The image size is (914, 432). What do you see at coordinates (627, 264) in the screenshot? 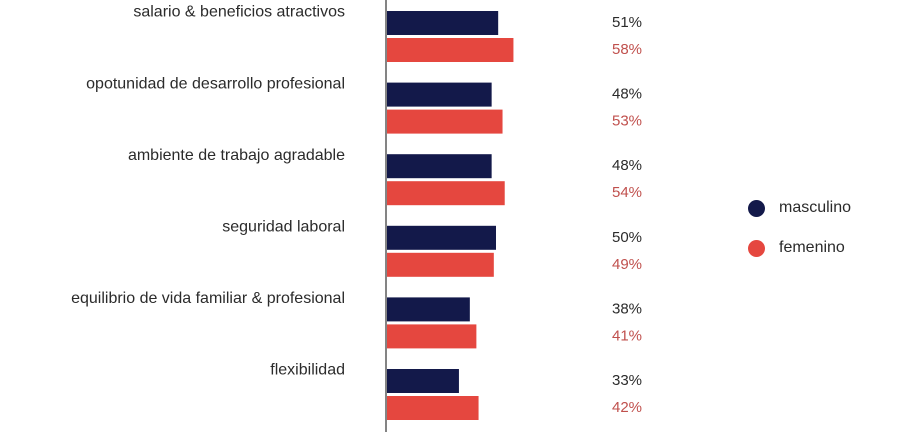
I see `value-label-femenino: 49%` at bounding box center [627, 264].